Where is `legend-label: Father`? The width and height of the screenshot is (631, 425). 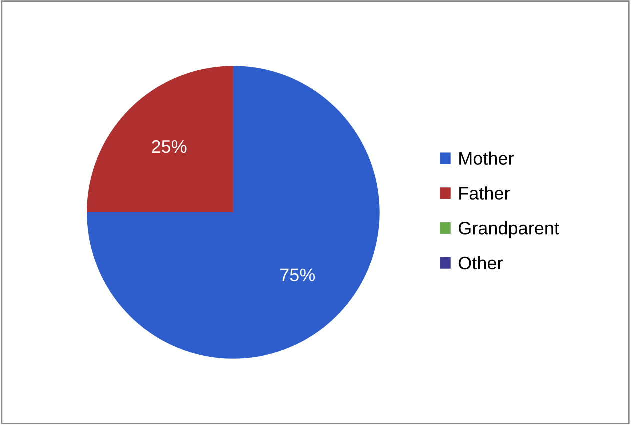 legend-label: Father is located at coordinates (485, 193).